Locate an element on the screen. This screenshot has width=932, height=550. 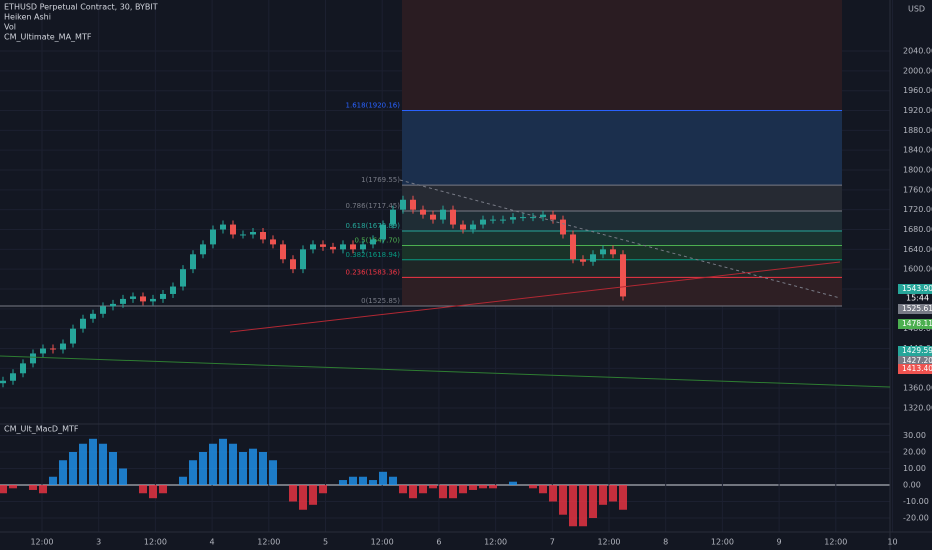
indicator: CM_Ult_MacD_MTF is located at coordinates (41, 429).